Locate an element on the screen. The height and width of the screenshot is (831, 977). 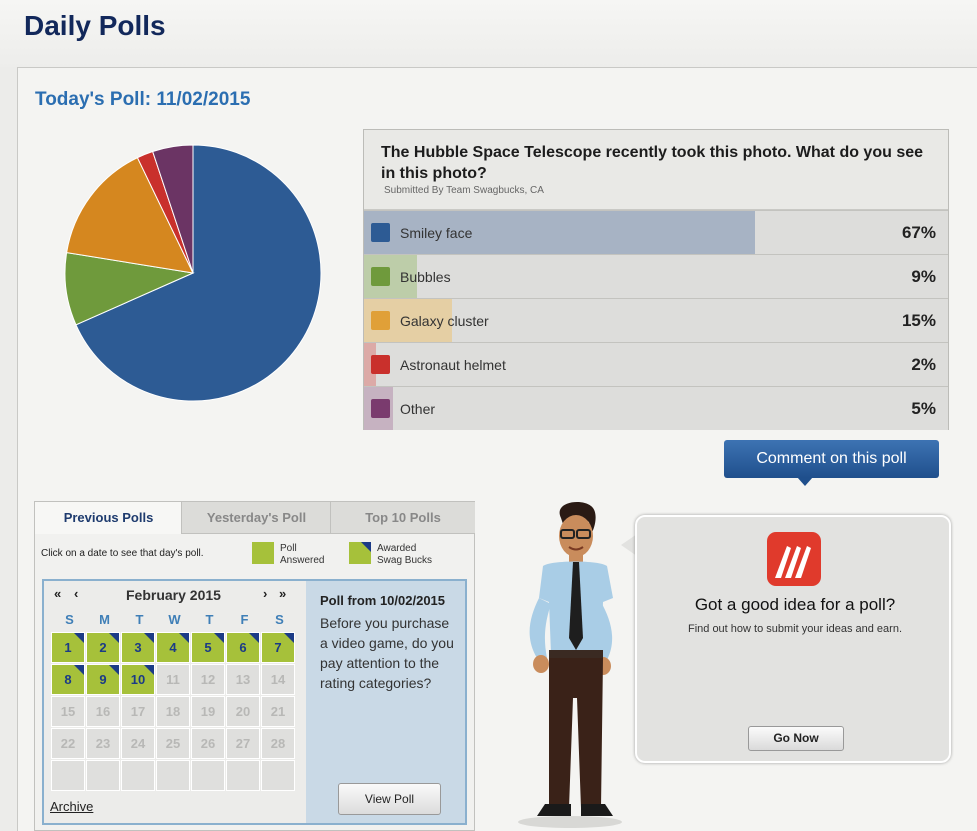
tab-previous-polls: Previous Polls is located at coordinates (108, 518).